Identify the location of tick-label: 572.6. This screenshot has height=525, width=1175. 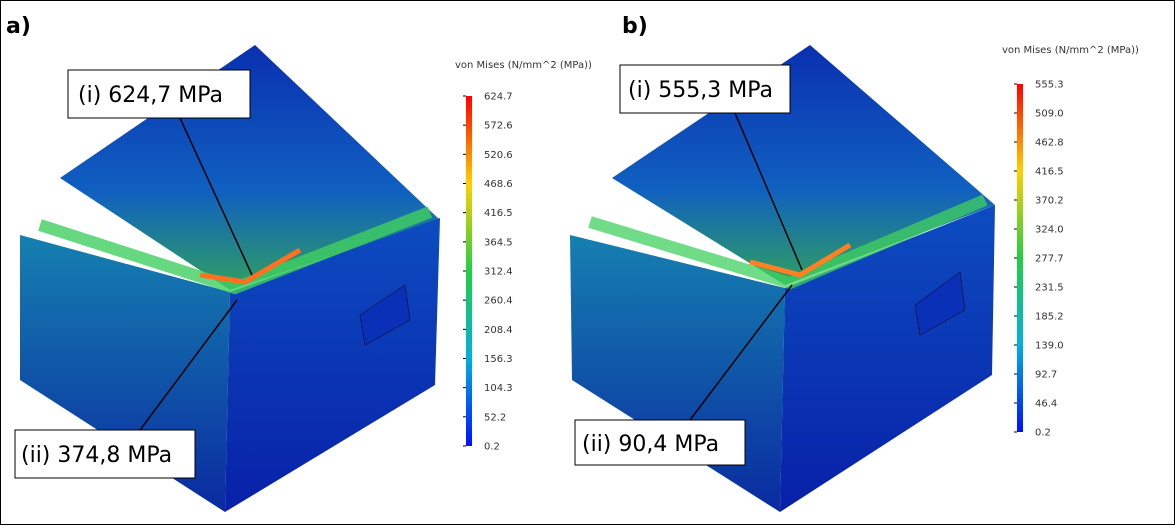
(498, 126).